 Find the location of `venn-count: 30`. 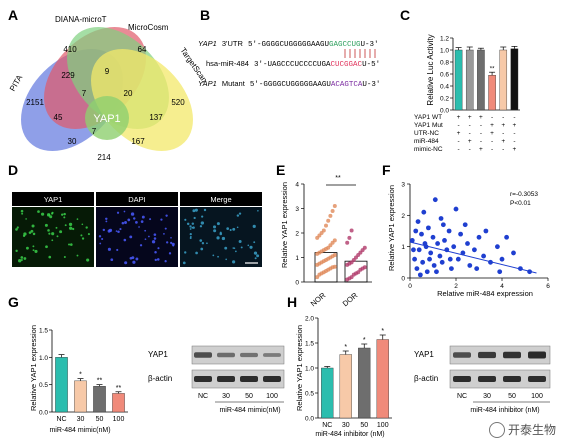

venn-count: 30 is located at coordinates (72, 141).